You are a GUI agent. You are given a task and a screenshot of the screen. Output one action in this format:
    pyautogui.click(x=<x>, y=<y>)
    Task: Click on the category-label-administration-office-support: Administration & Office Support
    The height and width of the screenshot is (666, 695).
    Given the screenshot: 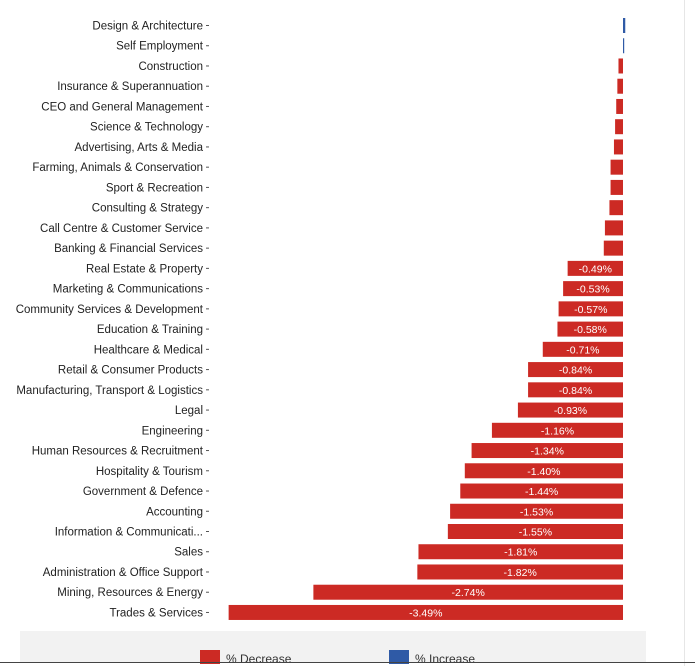 What is the action you would take?
    pyautogui.click(x=123, y=573)
    